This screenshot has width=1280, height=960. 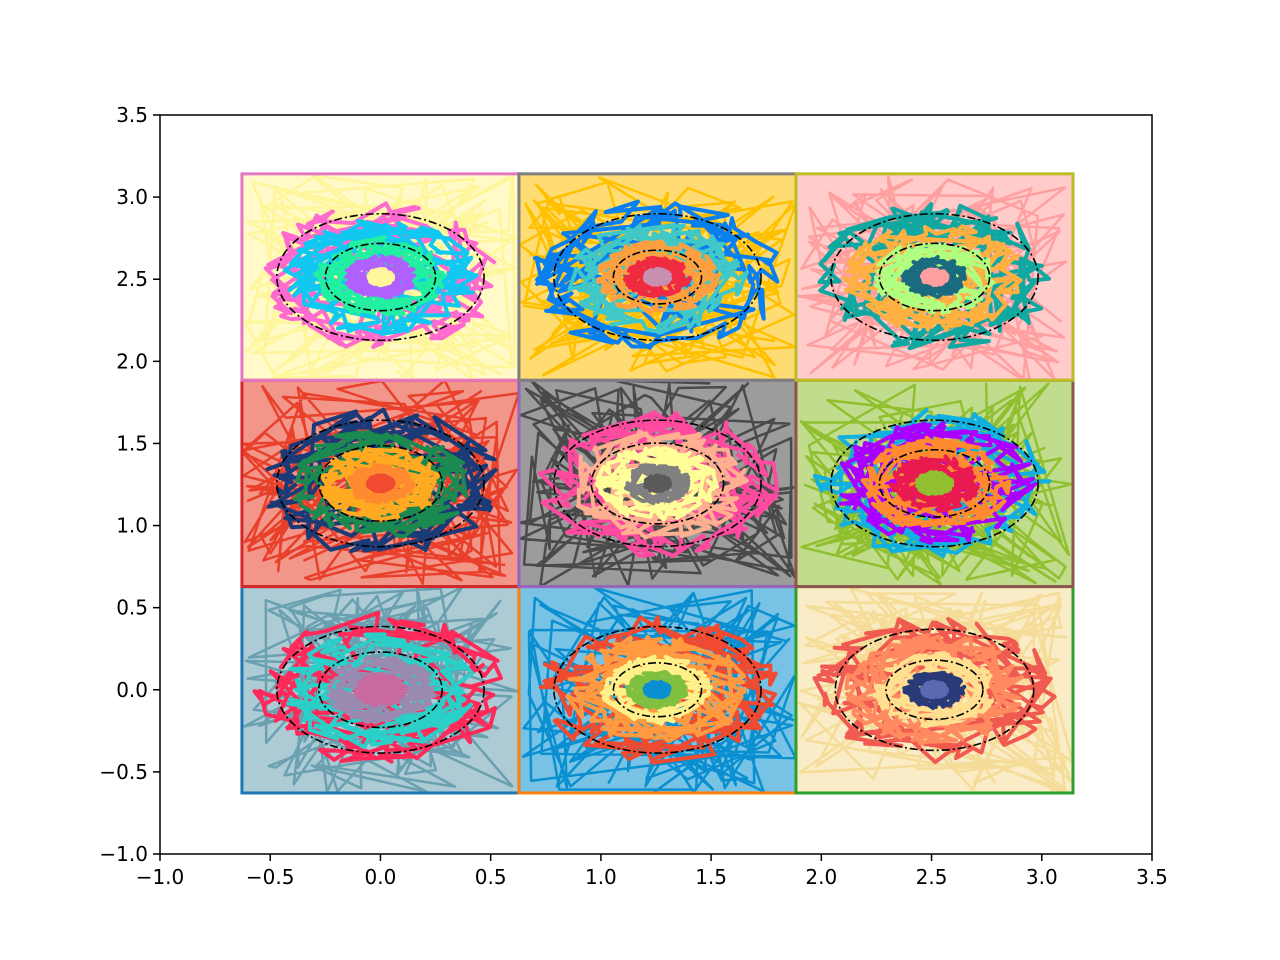 I want to click on y-tick-label: −1.0, so click(x=123, y=854).